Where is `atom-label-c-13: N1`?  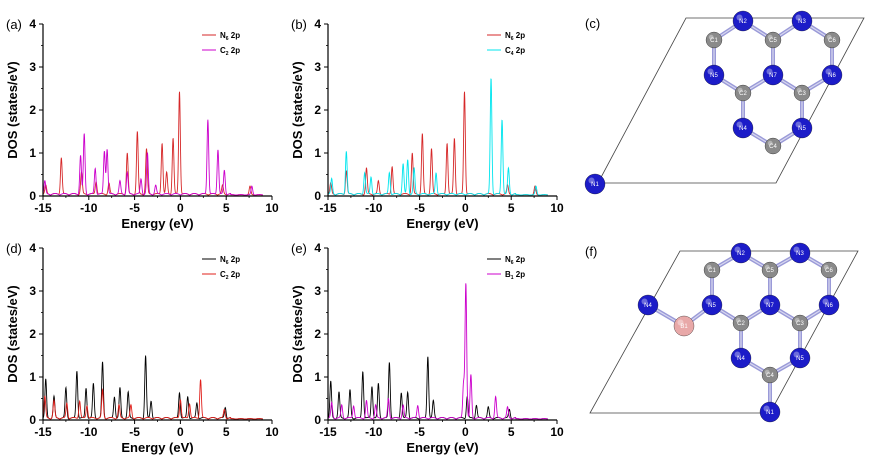
atom-label-c-13: N1 is located at coordinates (595, 185).